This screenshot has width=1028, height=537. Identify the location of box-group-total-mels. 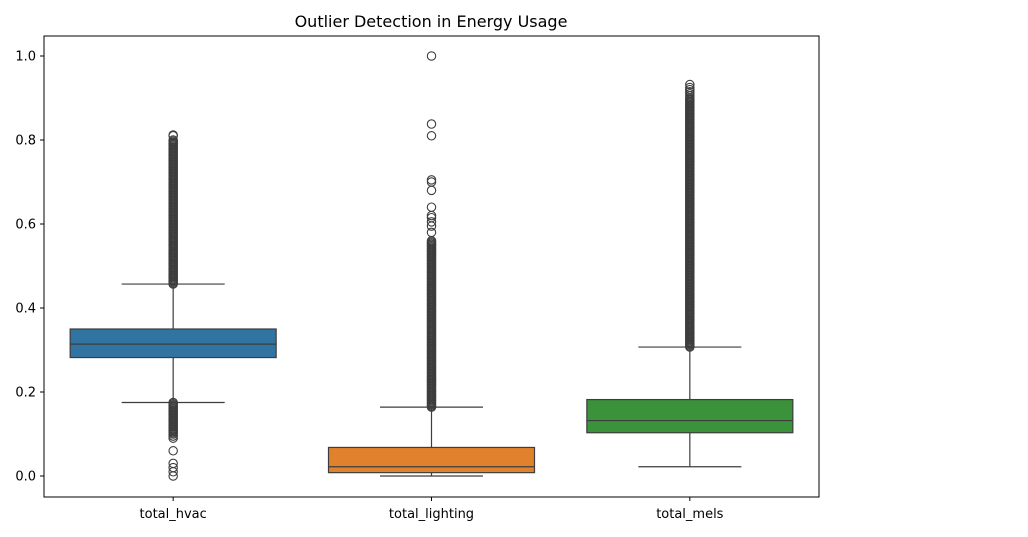
(690, 273).